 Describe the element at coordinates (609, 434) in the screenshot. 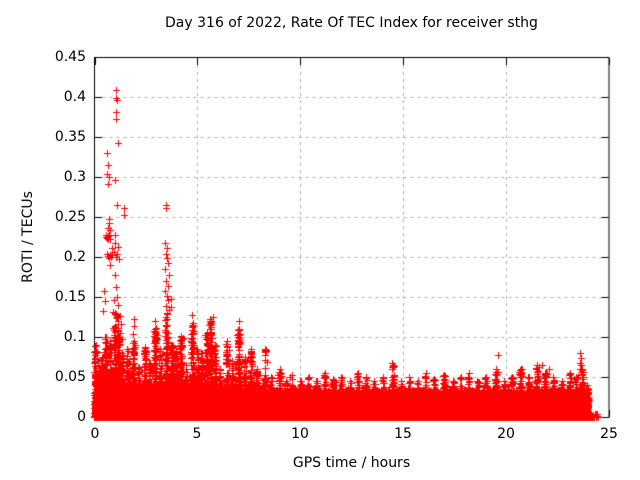

I see `x-tick-label: 25` at that location.